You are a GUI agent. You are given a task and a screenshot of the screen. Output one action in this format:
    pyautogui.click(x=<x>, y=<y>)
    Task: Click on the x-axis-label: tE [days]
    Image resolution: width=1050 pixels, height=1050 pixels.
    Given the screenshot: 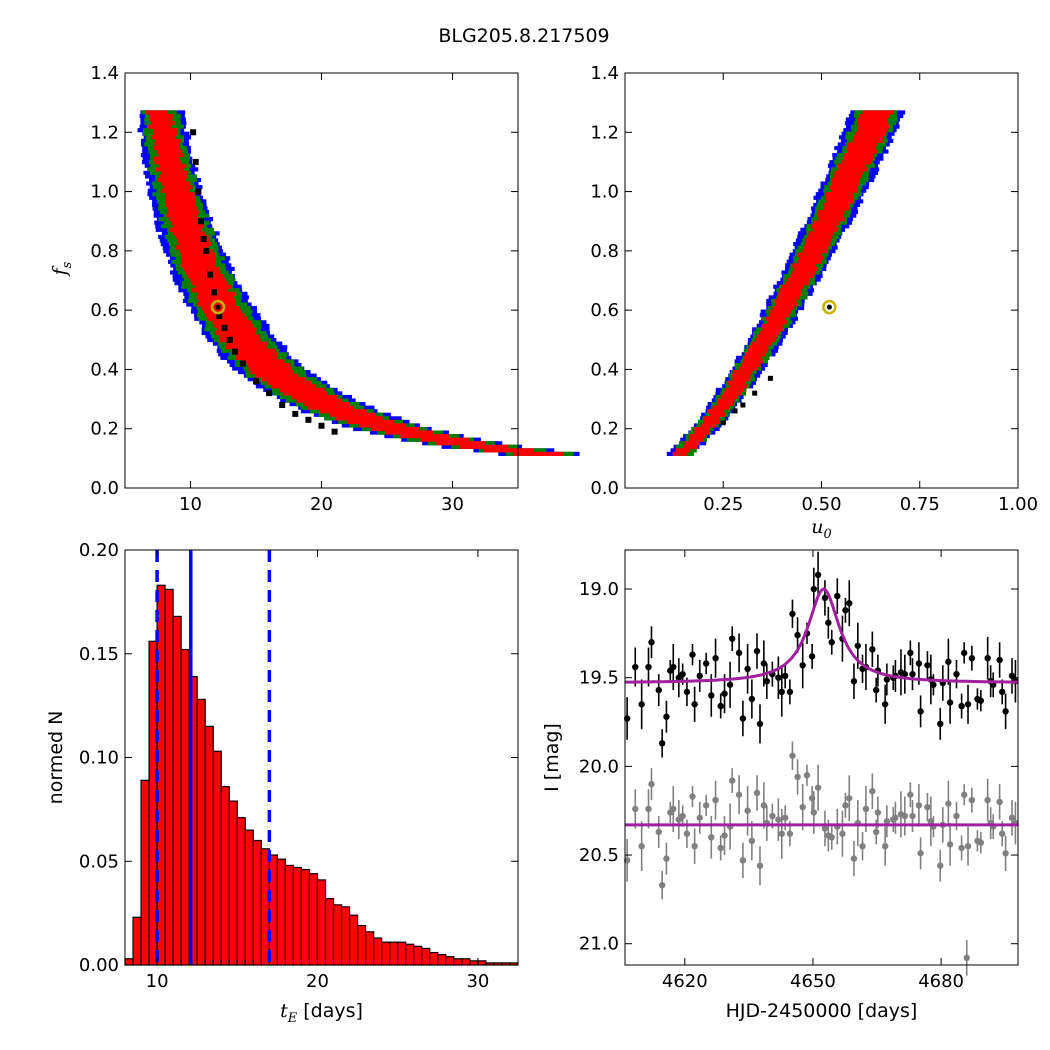 What is the action you would take?
    pyautogui.click(x=321, y=1013)
    